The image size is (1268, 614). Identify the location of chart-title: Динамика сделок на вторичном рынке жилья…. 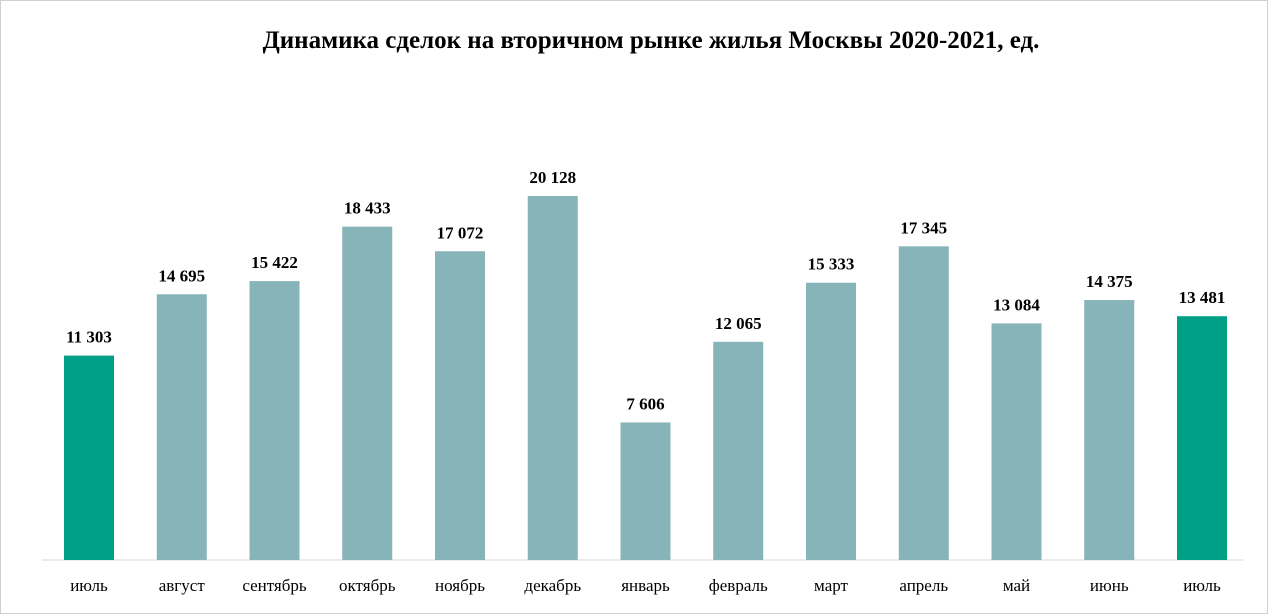
(651, 40).